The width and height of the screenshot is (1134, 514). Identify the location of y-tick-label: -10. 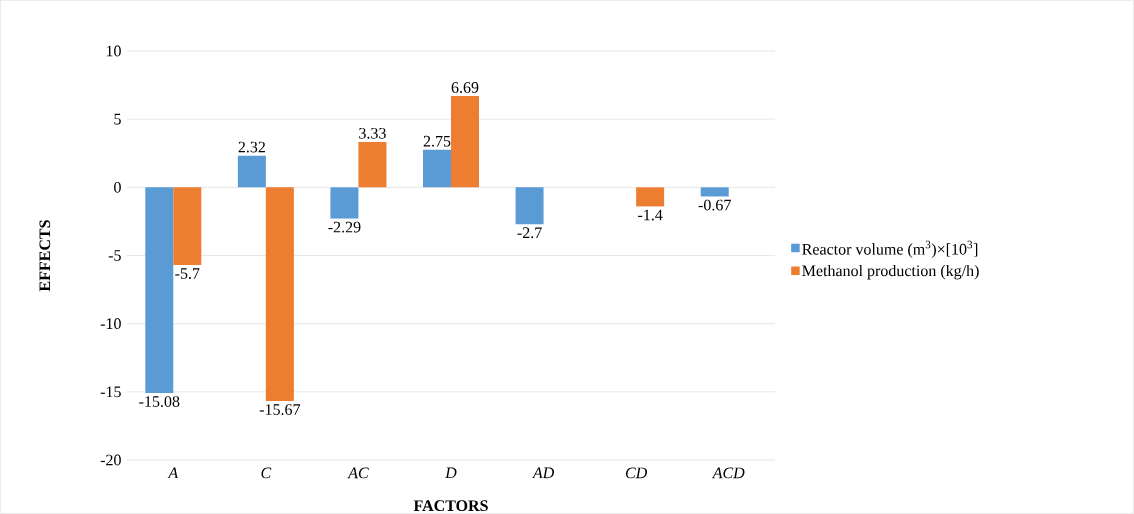
(110, 324).